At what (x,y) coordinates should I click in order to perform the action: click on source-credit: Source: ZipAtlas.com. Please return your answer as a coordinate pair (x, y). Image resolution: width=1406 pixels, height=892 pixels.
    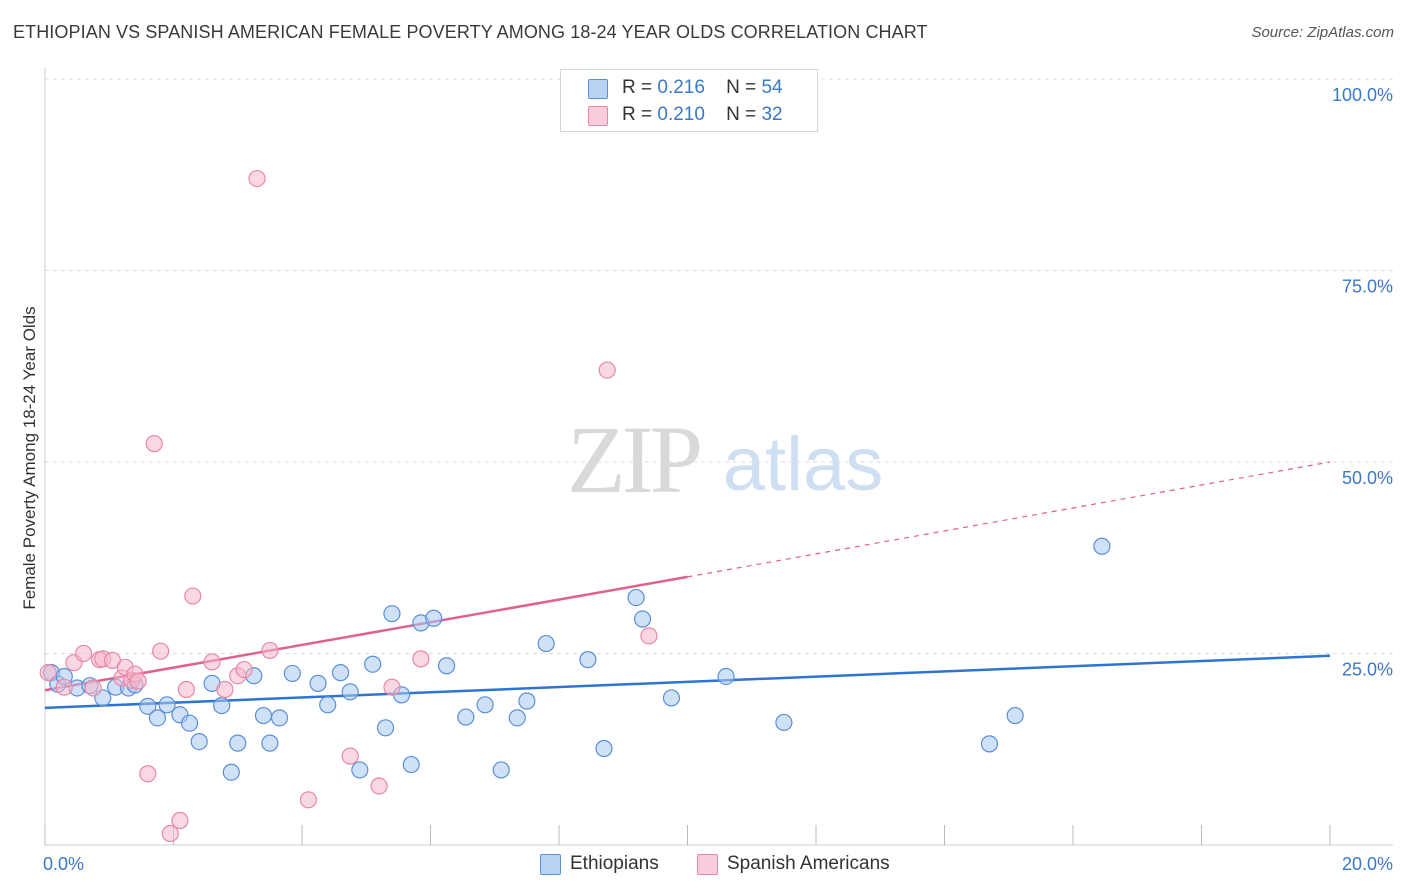
    Looking at the image, I should click on (1322, 32).